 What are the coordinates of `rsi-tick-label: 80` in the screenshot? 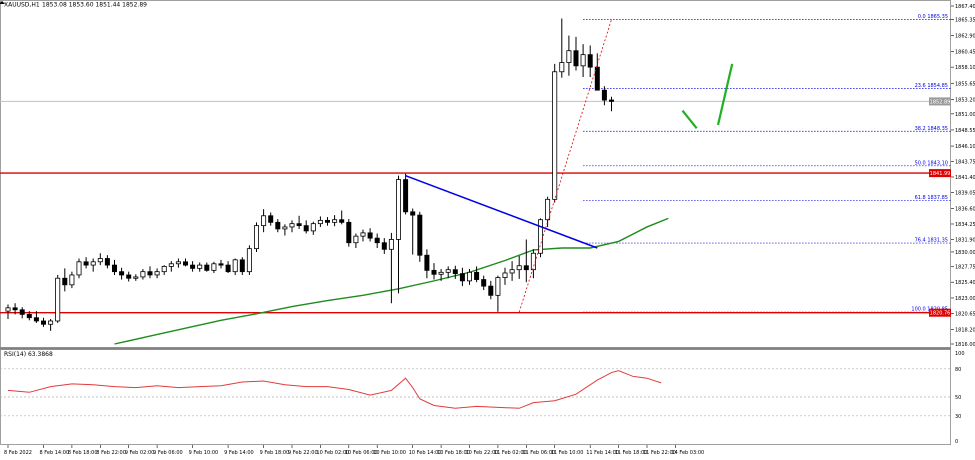 It's located at (958, 370).